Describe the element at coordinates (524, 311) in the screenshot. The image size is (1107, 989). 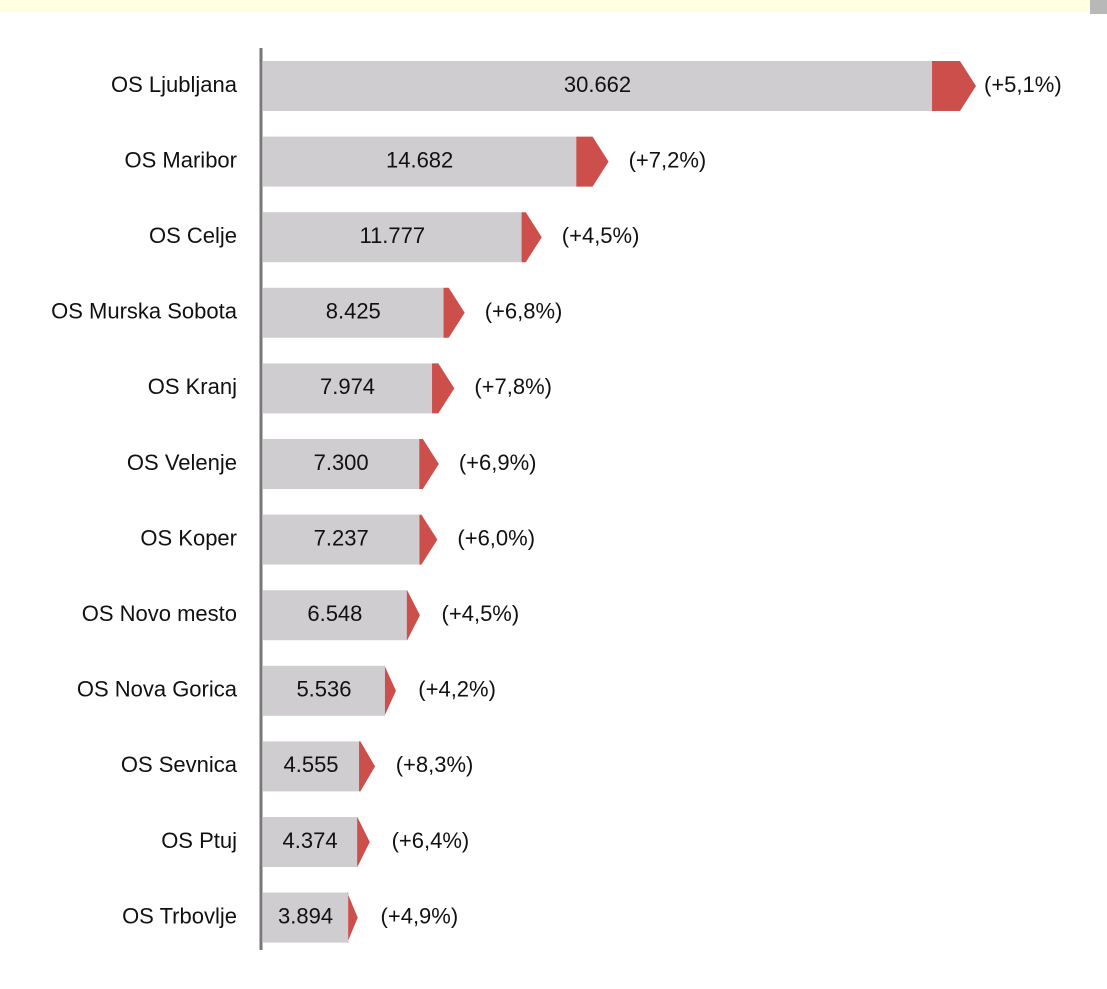
I see `growth-label: (+6,8%)` at that location.